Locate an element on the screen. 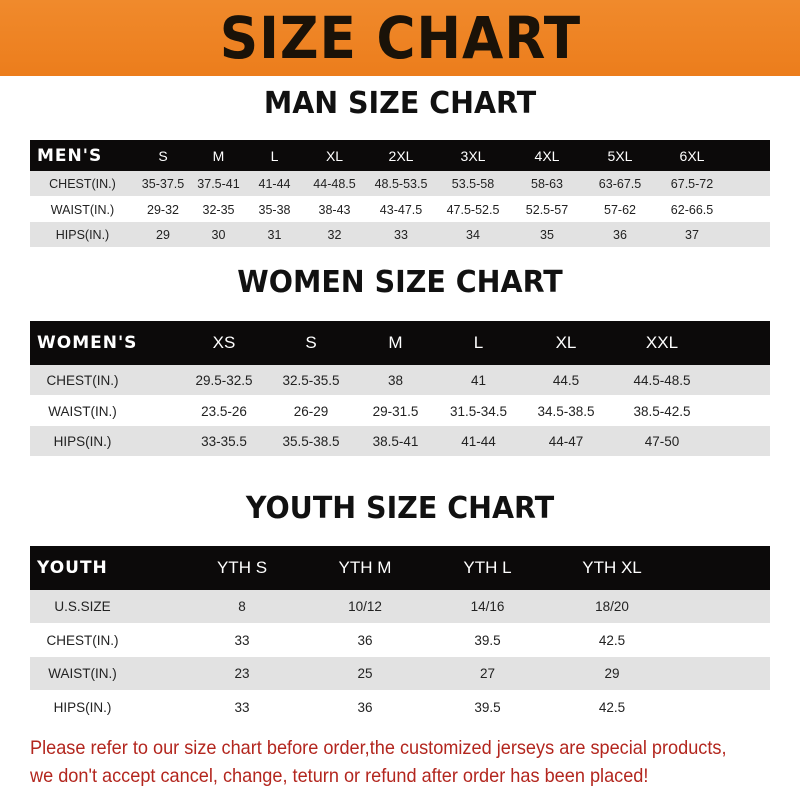  table-cell: 31.5-34.5 is located at coordinates (478, 411).